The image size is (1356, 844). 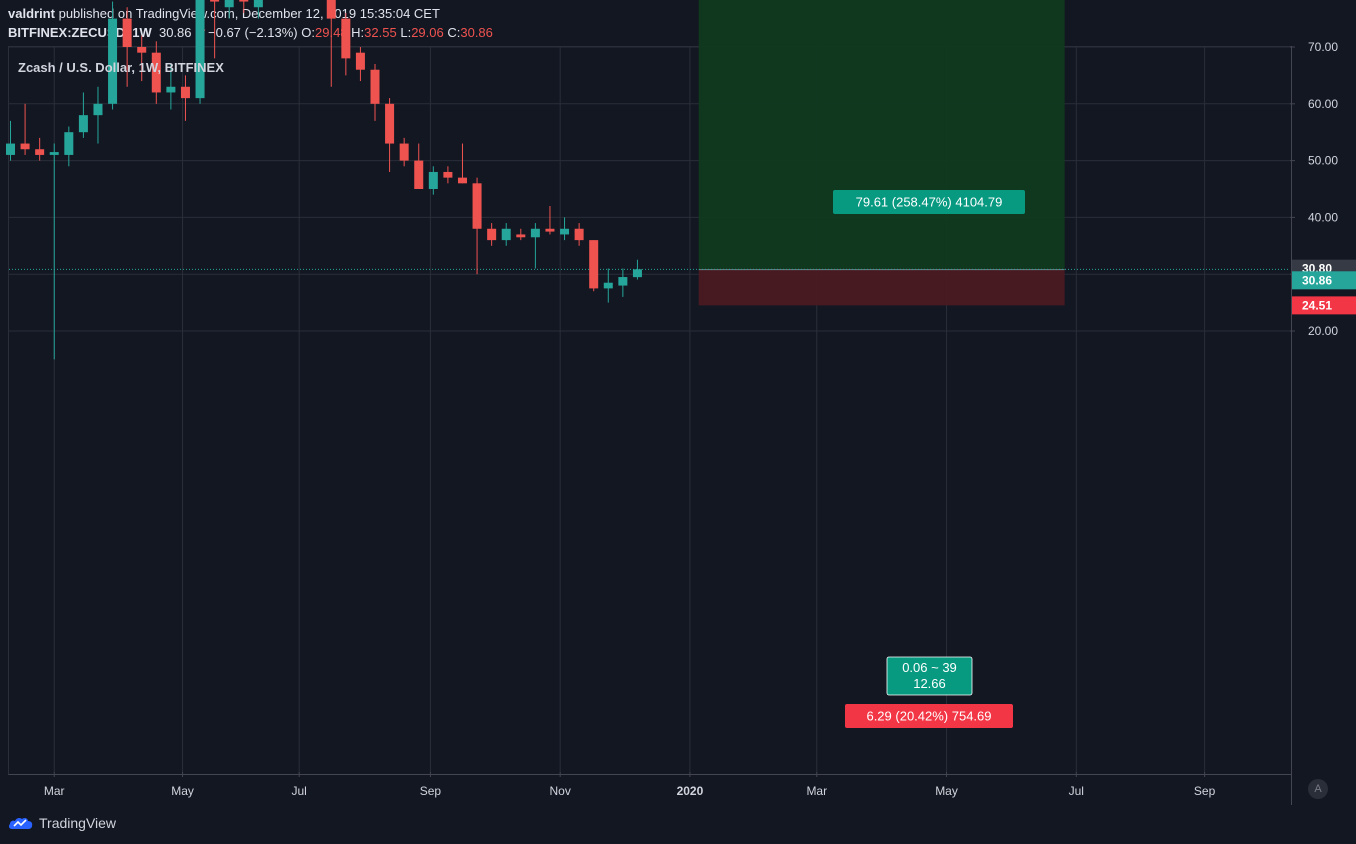 What do you see at coordinates (78, 823) in the screenshot?
I see `brand-name: TradingView` at bounding box center [78, 823].